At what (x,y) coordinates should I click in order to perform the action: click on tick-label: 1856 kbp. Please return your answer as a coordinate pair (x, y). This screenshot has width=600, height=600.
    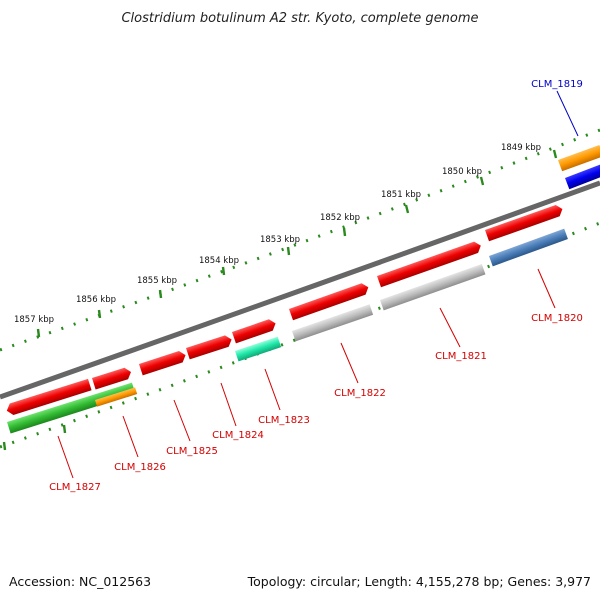
    Looking at the image, I should click on (96, 300).